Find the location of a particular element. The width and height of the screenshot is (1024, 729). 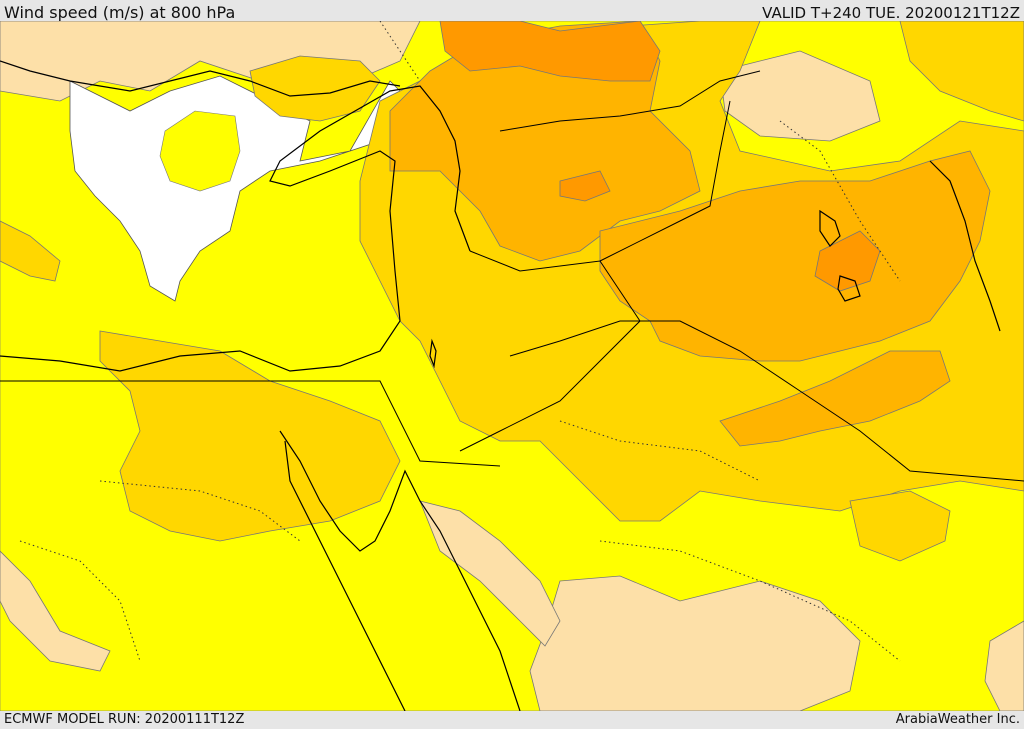

border-egypt-sudan is located at coordinates (250, 423).